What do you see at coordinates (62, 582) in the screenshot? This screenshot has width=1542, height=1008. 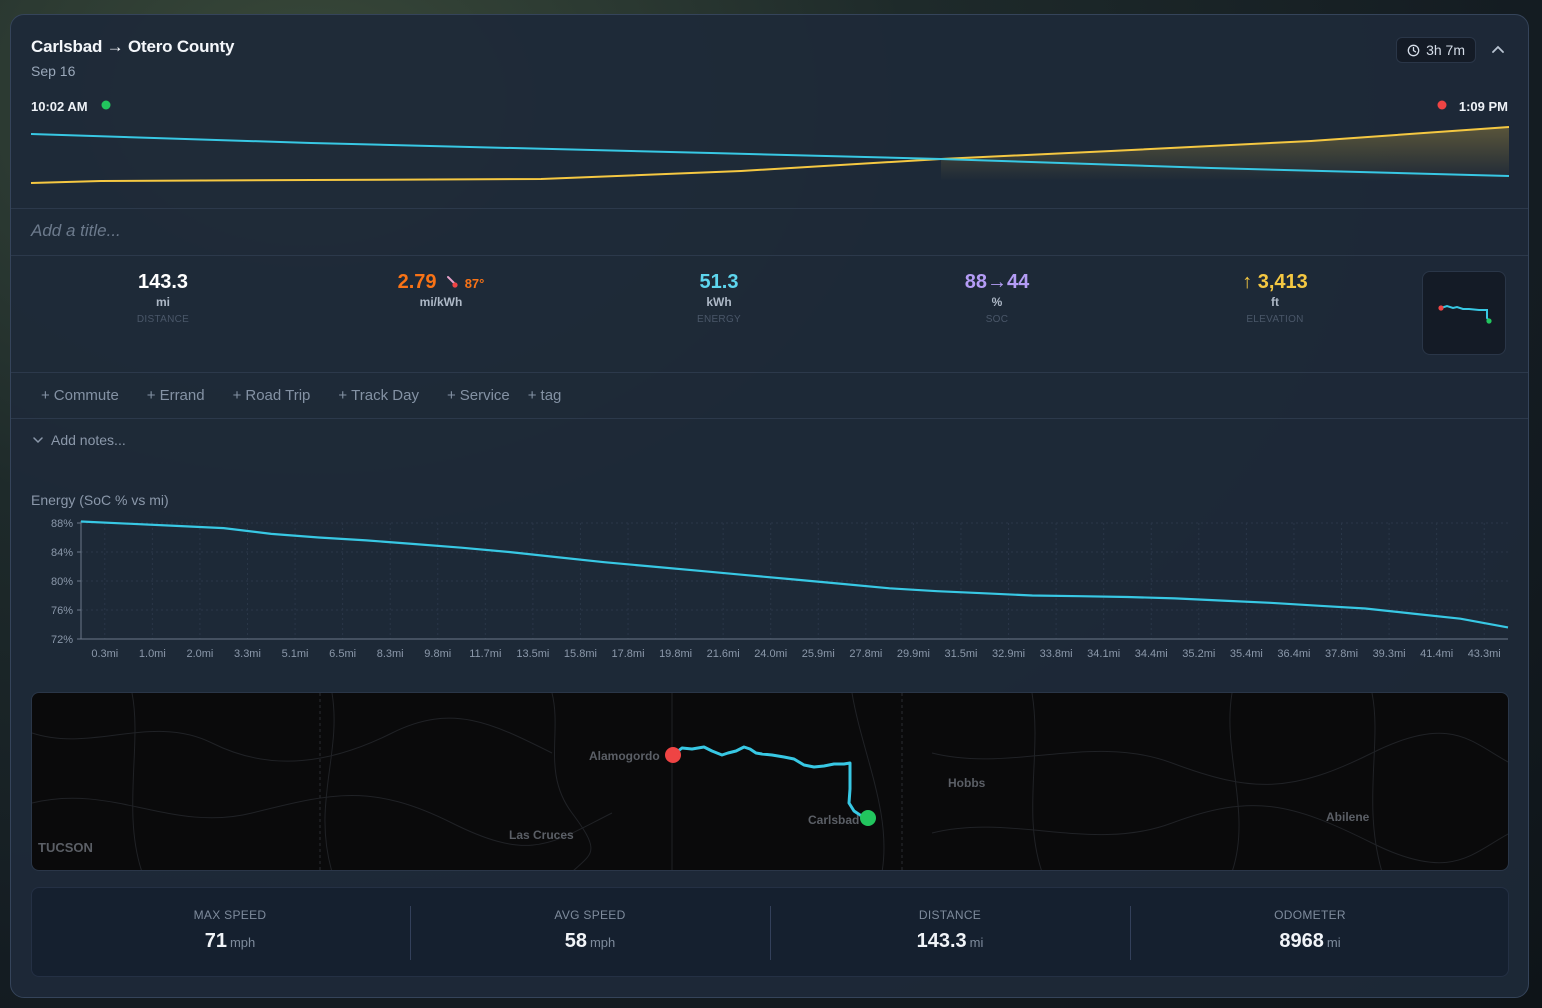 I see `y-tick-label: 80%` at bounding box center [62, 582].